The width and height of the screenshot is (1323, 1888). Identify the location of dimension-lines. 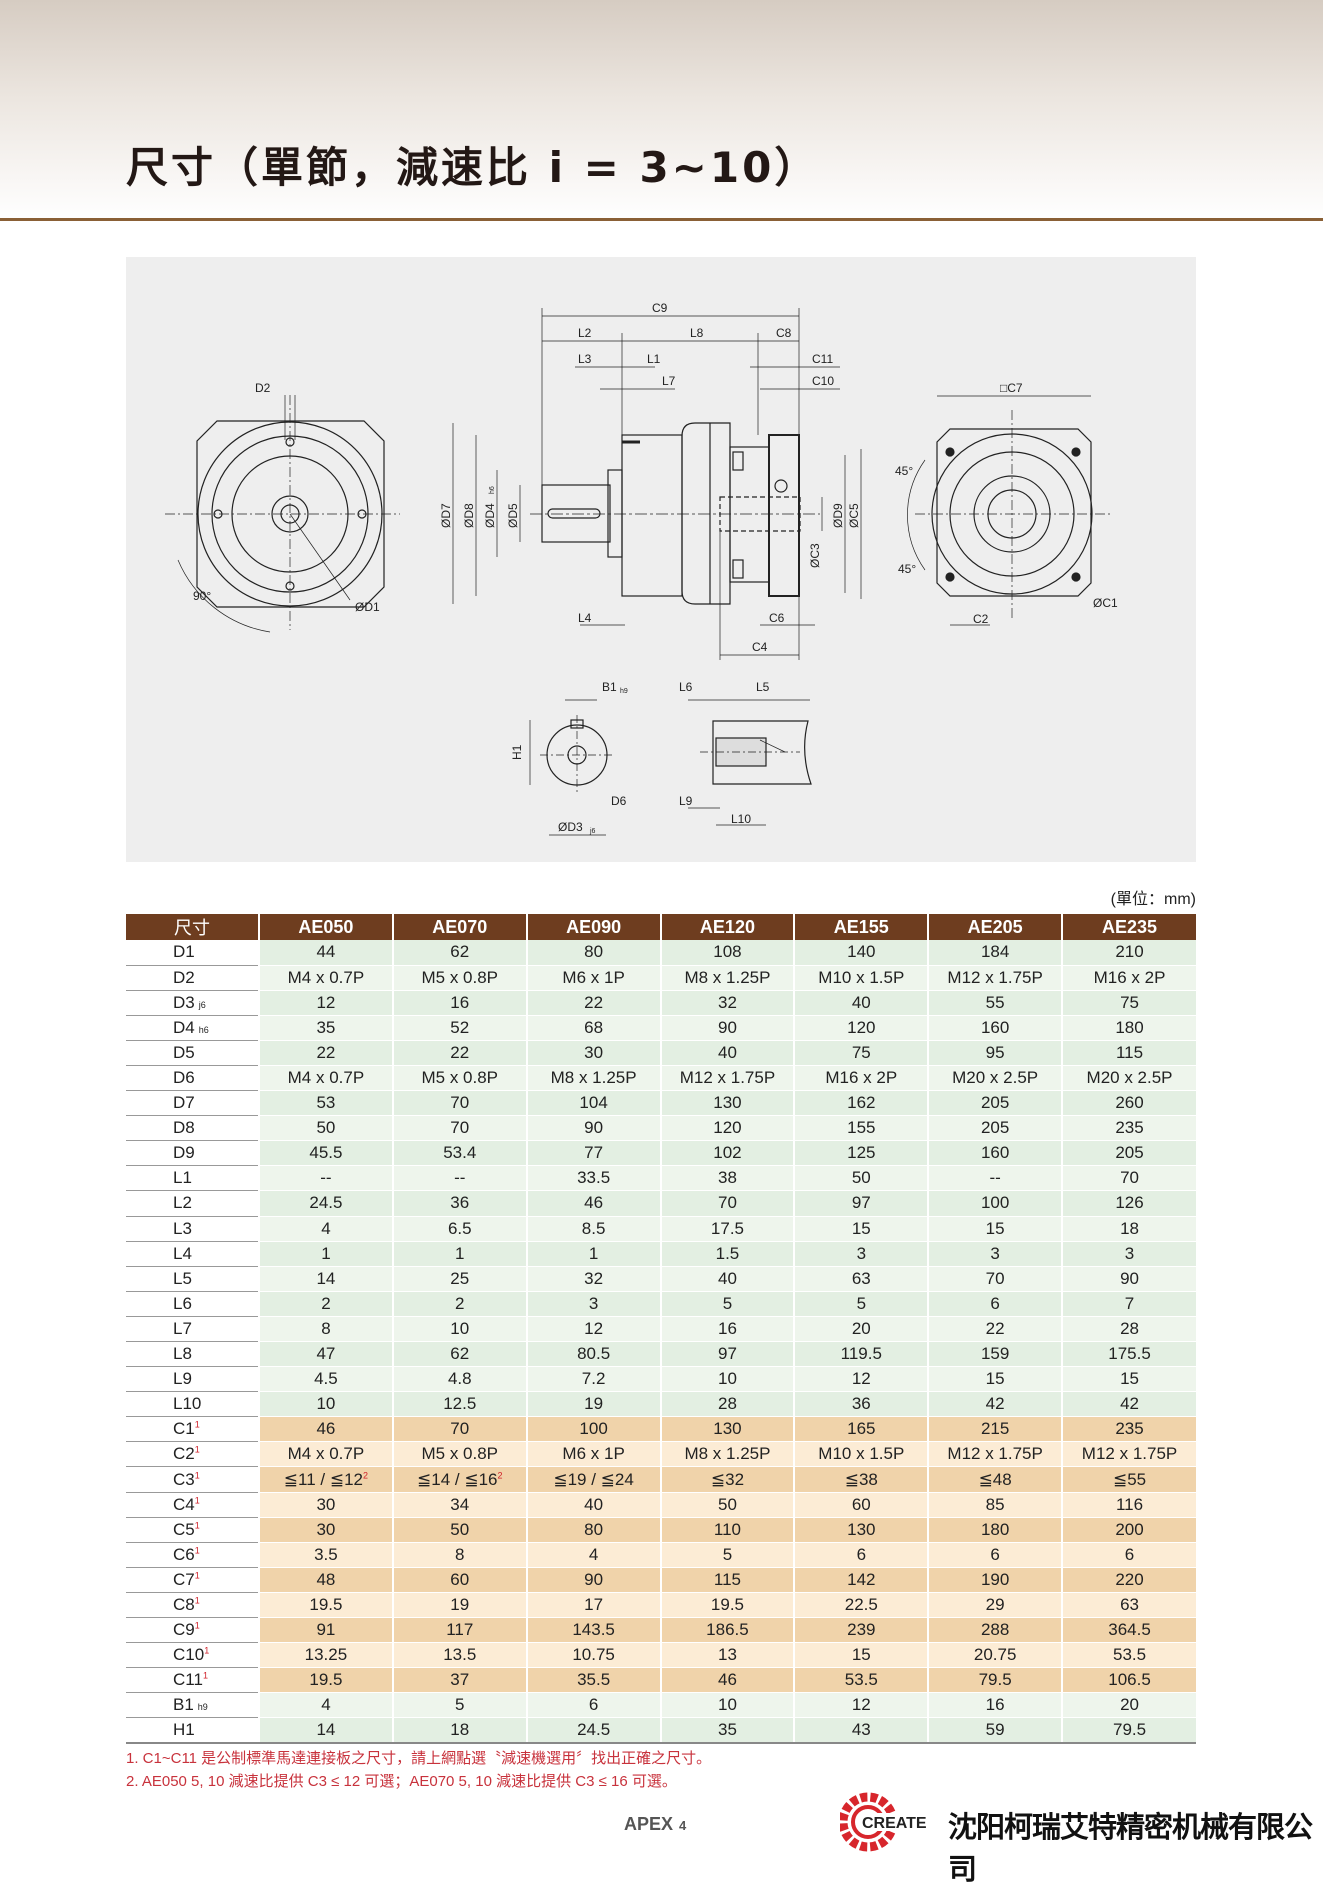
(657, 484).